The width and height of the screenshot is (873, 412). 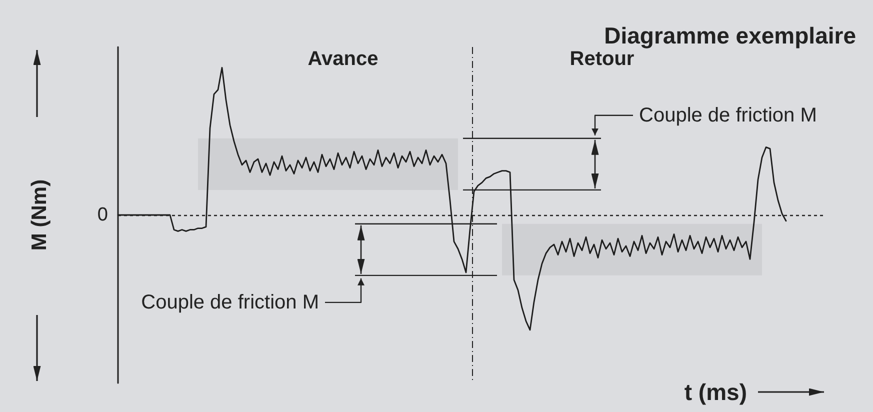 I want to click on annotation: Retour, so click(x=602, y=59).